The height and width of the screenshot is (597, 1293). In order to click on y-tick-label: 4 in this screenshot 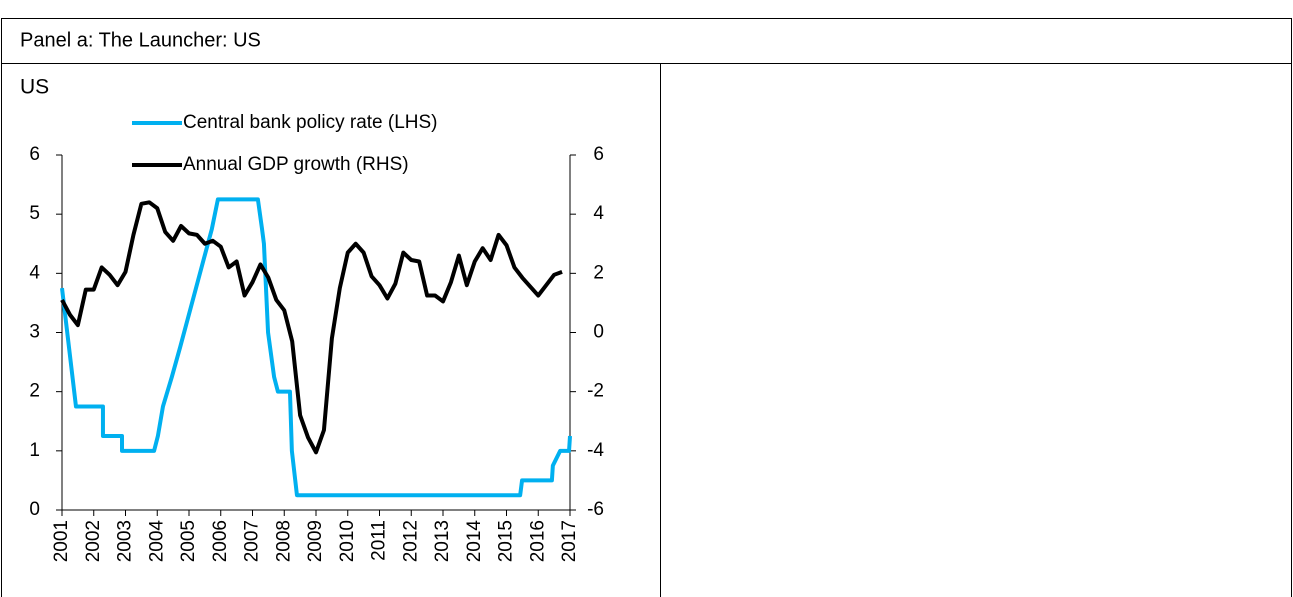, I will do `click(34, 272)`.